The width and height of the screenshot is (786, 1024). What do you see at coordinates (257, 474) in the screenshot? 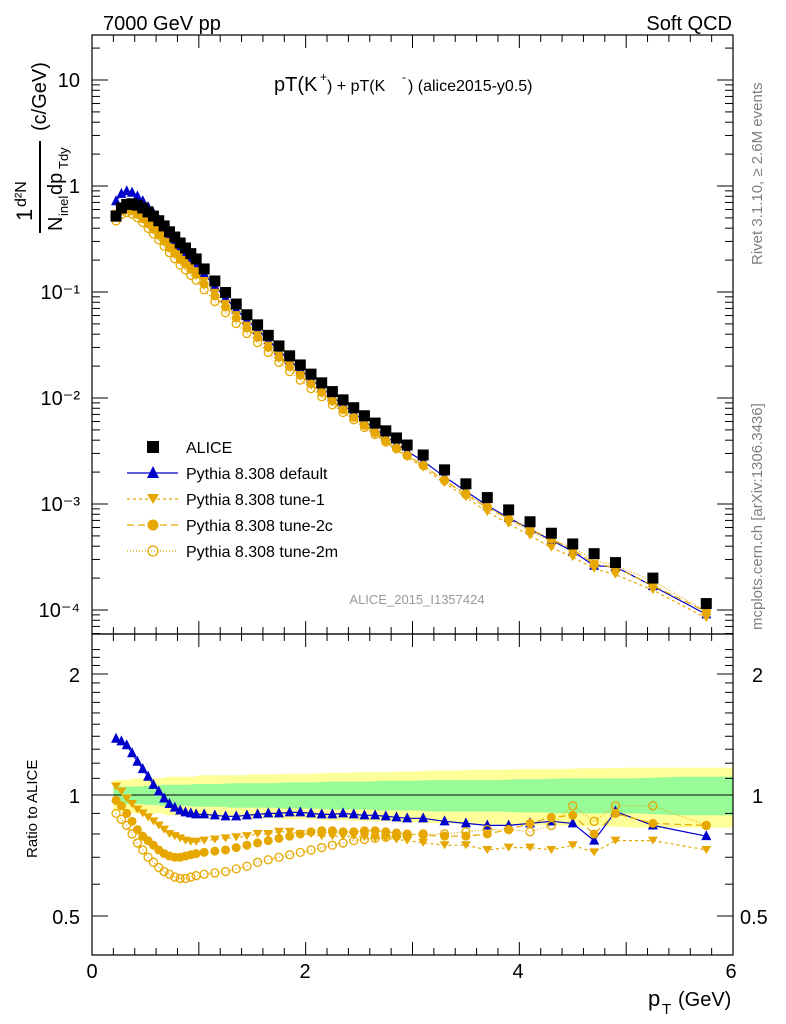
I see `legend-label: Pythia 8.308 default` at bounding box center [257, 474].